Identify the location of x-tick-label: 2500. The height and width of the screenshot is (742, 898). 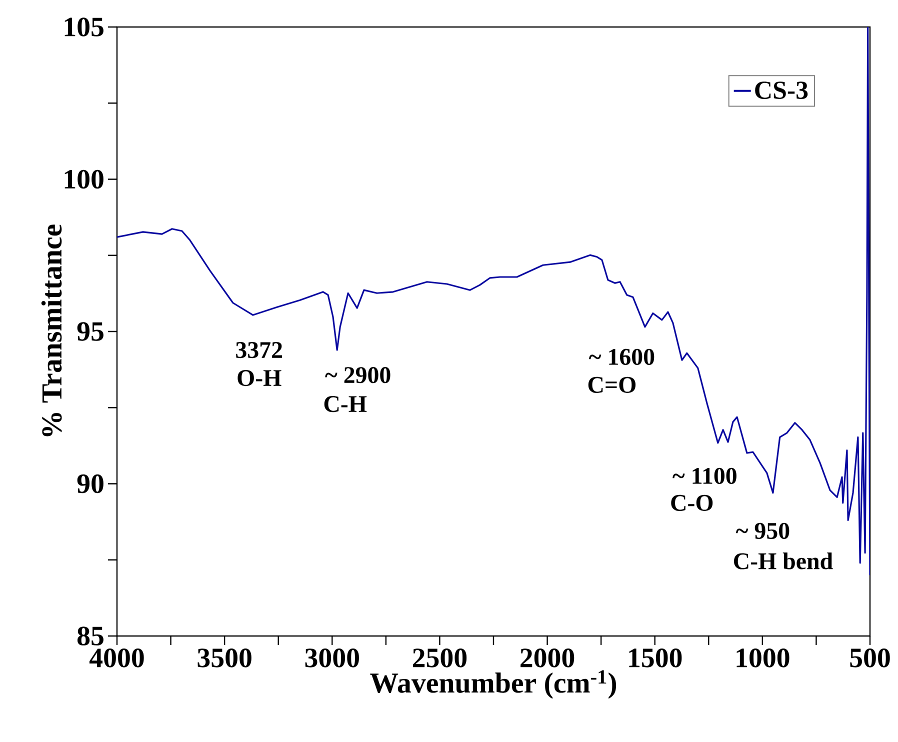
(439, 658).